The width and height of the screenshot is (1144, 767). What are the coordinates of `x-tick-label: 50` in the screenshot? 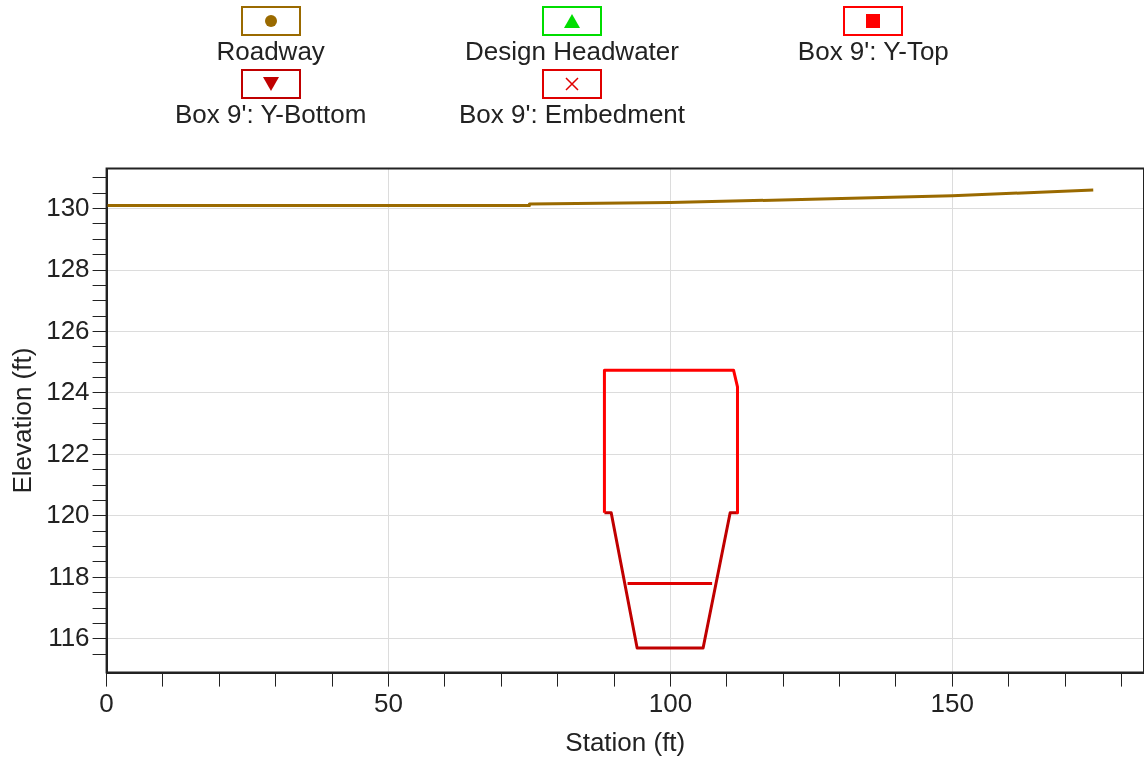 It's located at (388, 703).